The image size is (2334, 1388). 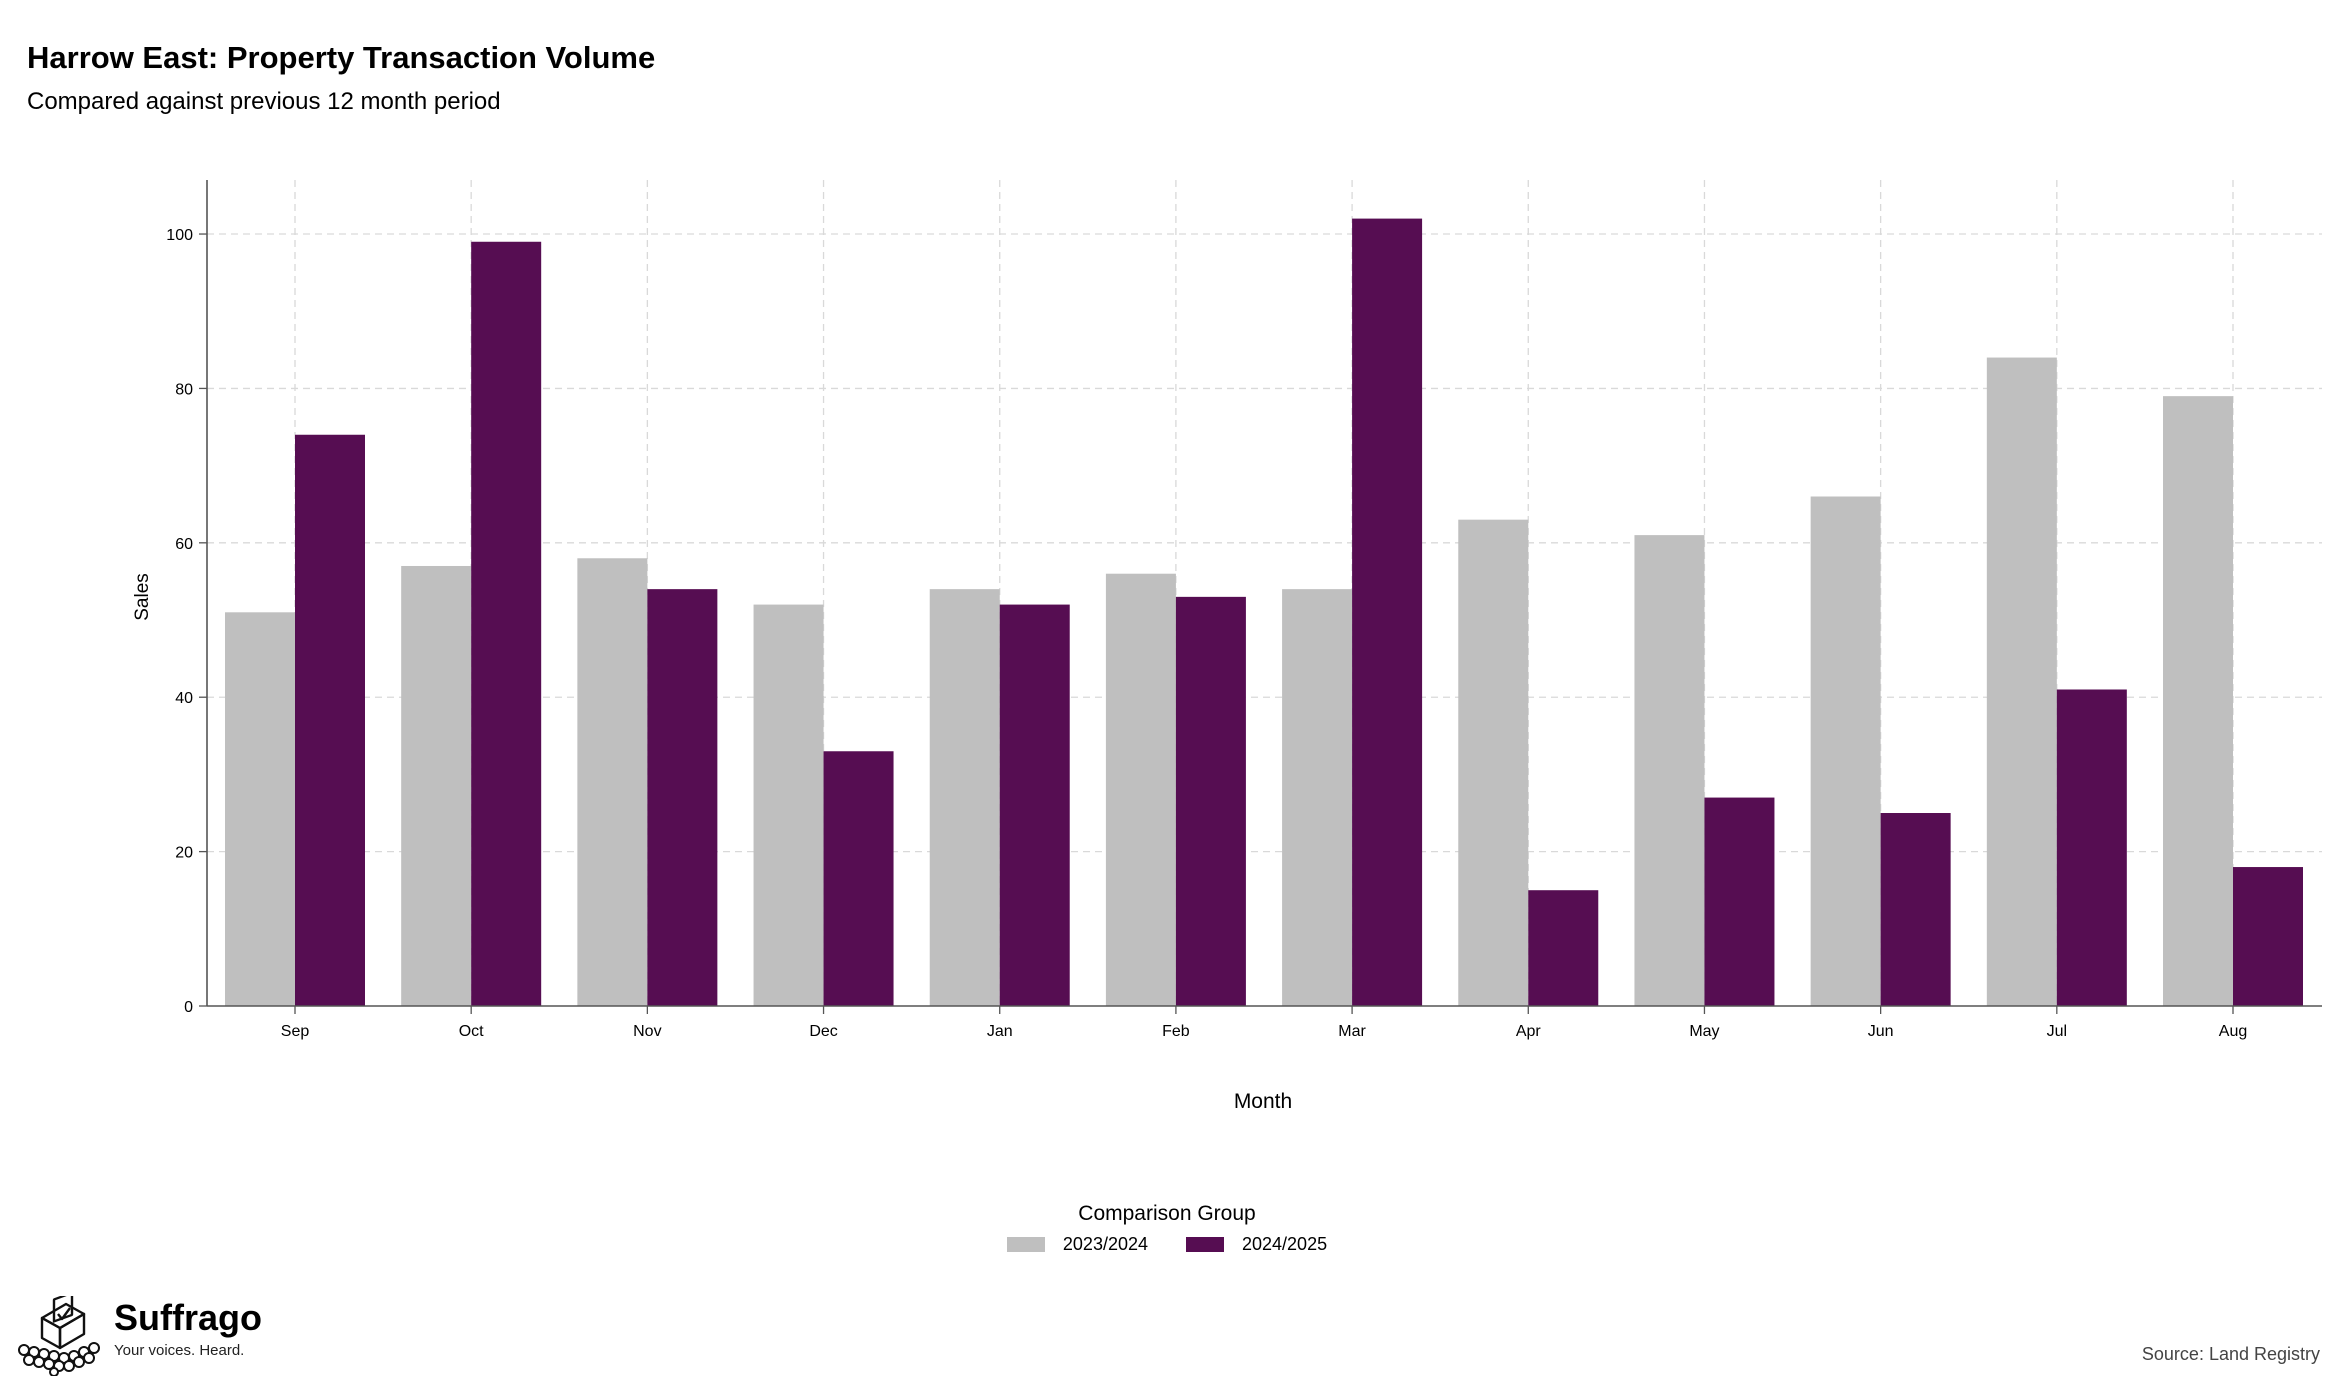 What do you see at coordinates (2057, 1031) in the screenshot?
I see `x-tick-label: Jul` at bounding box center [2057, 1031].